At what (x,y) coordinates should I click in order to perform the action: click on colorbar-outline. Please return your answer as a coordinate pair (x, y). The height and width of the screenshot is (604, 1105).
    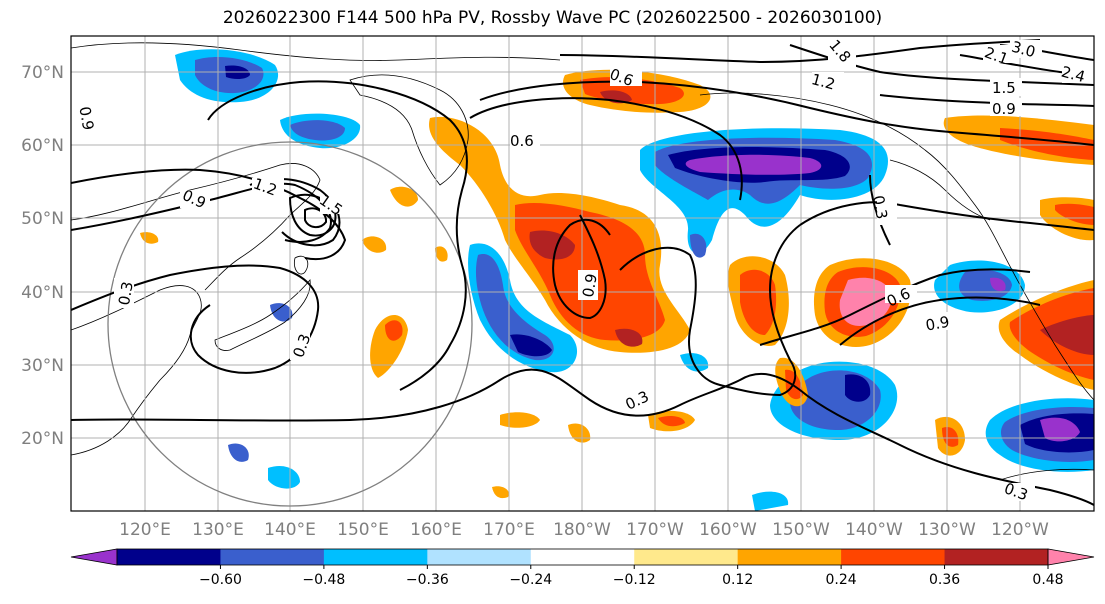
    Looking at the image, I should click on (582, 557).